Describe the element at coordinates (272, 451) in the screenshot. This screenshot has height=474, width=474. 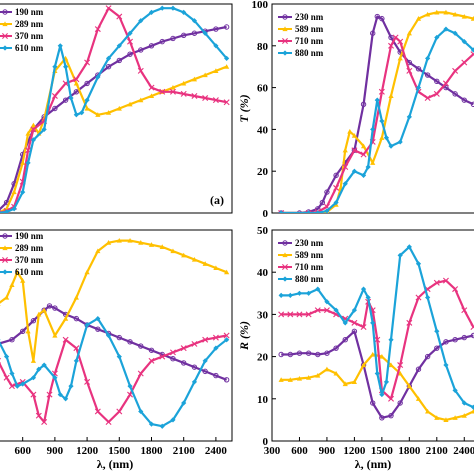
I see `x-tick-label: 300` at that location.